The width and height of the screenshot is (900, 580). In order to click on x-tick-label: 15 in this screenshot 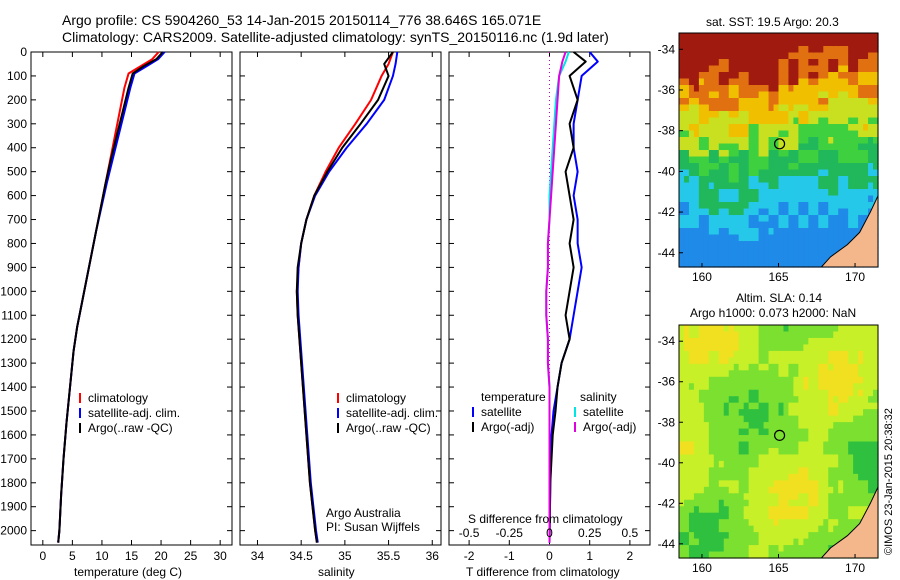, I will do `click(132, 556)`.